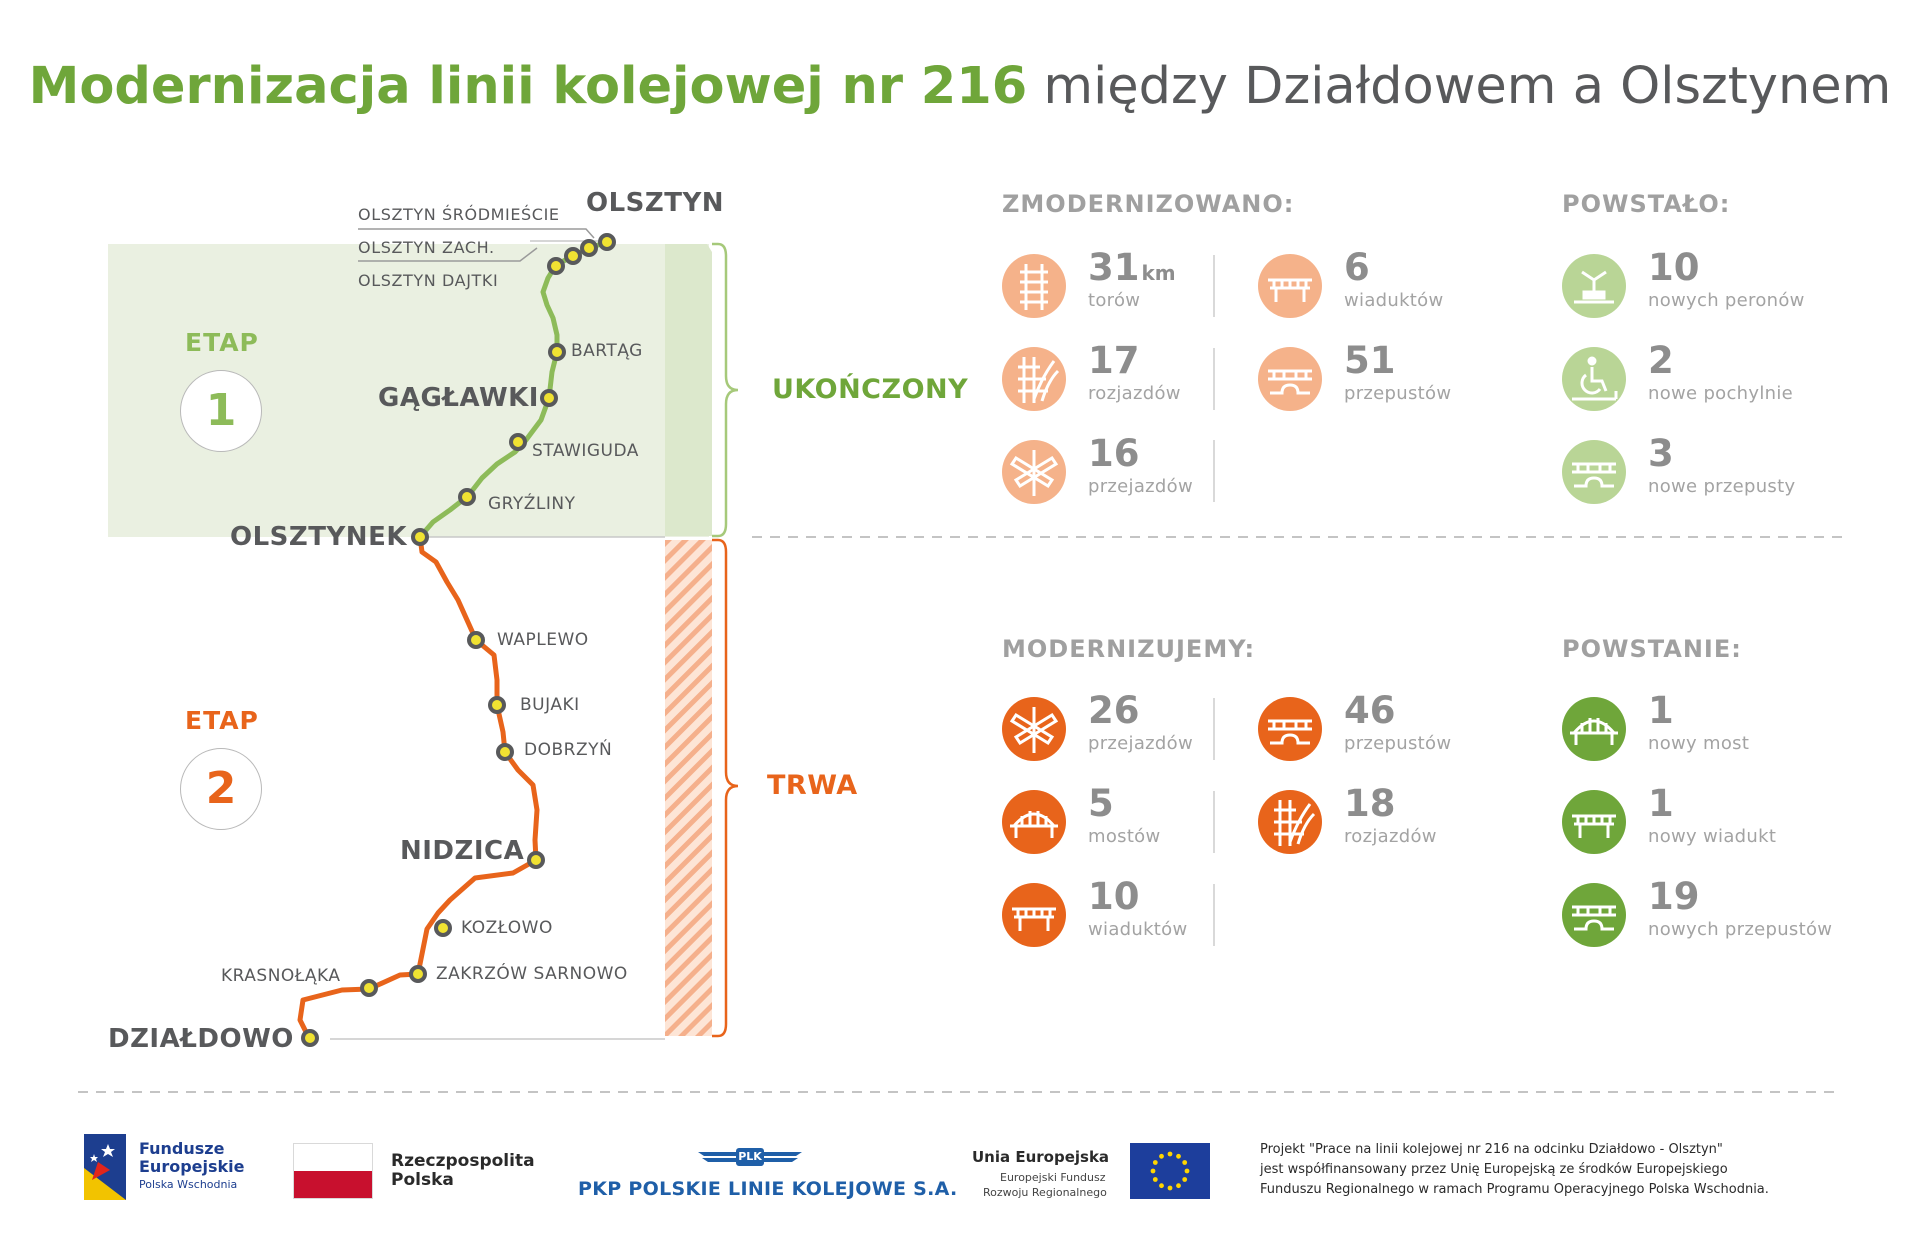  I want to click on stage1-status: UKOŃCZONY, so click(870, 389).